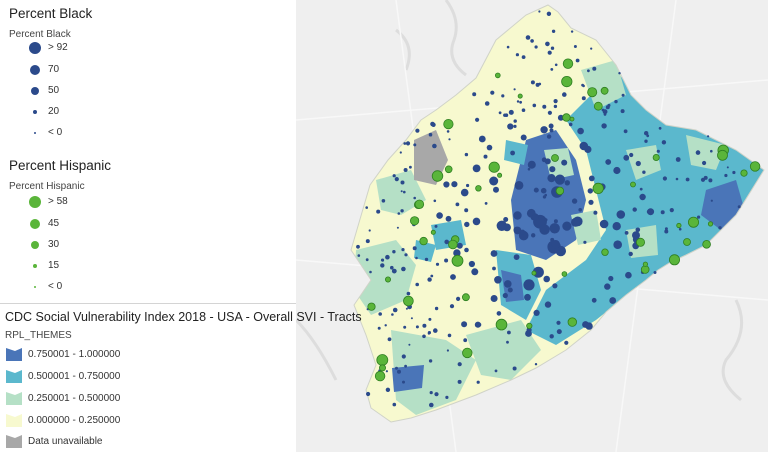 This screenshot has height=452, width=768. Describe the element at coordinates (145, 133) in the screenshot. I see `legend-black-item: < 0` at that location.